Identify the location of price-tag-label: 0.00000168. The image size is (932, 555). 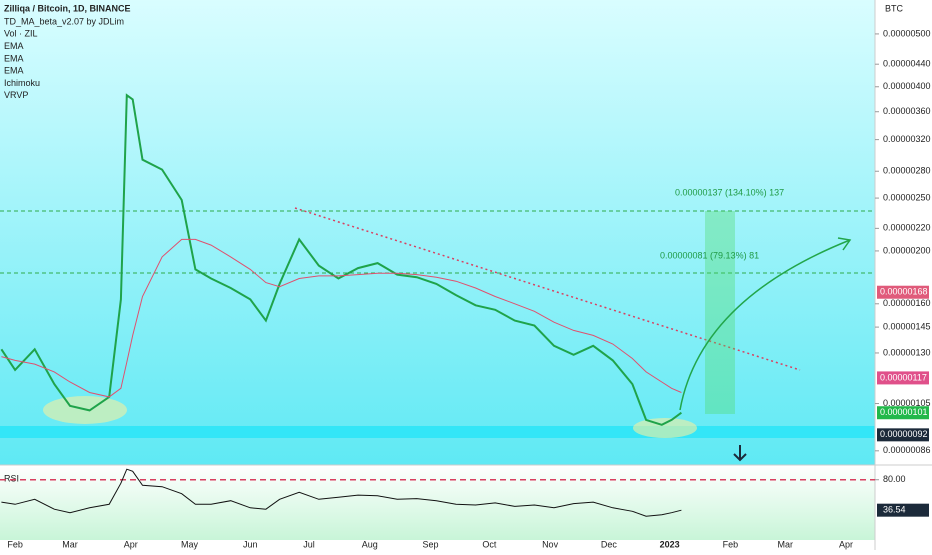
(904, 292).